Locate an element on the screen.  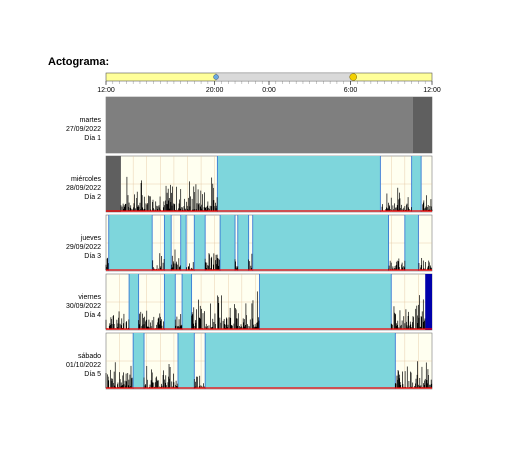
day-row: miércoles 28/09/2022 Día 2 is located at coordinates (249, 184).